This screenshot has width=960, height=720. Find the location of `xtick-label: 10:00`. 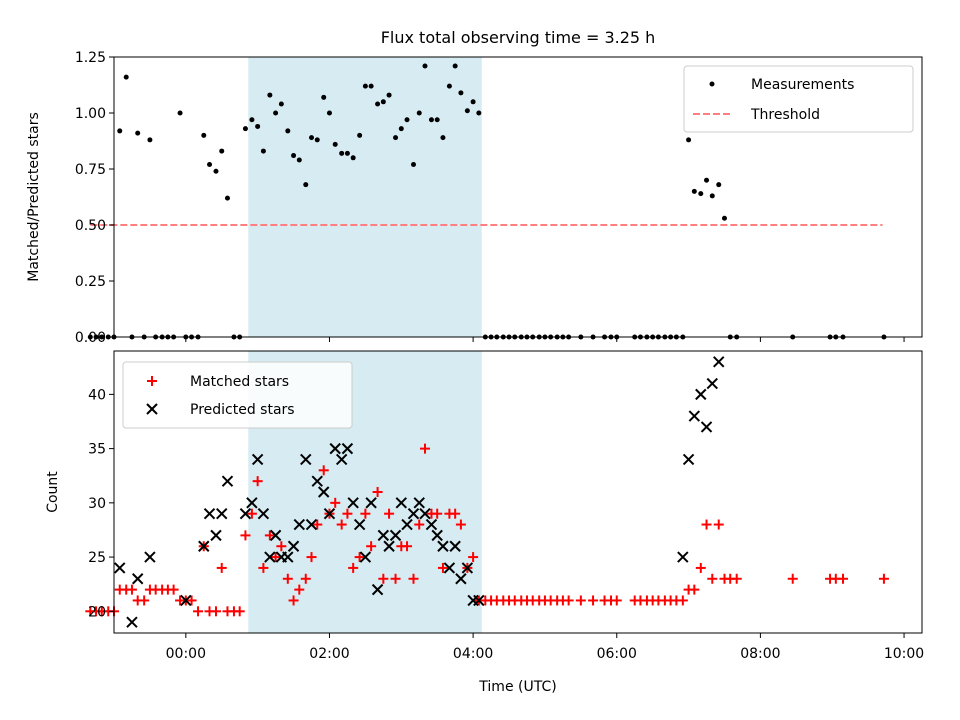

xtick-label: 10:00 is located at coordinates (904, 654).